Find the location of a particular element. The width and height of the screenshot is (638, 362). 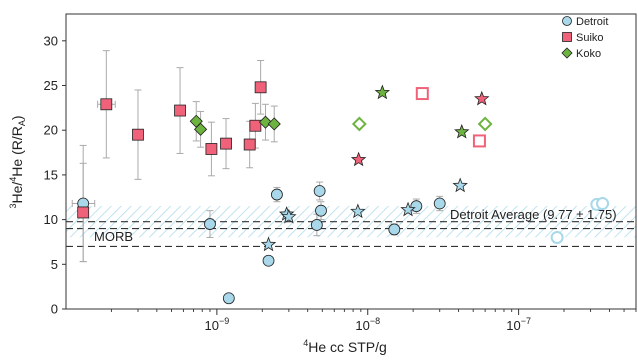

x-axis-title-text: He cc STP/g is located at coordinates (347, 347).